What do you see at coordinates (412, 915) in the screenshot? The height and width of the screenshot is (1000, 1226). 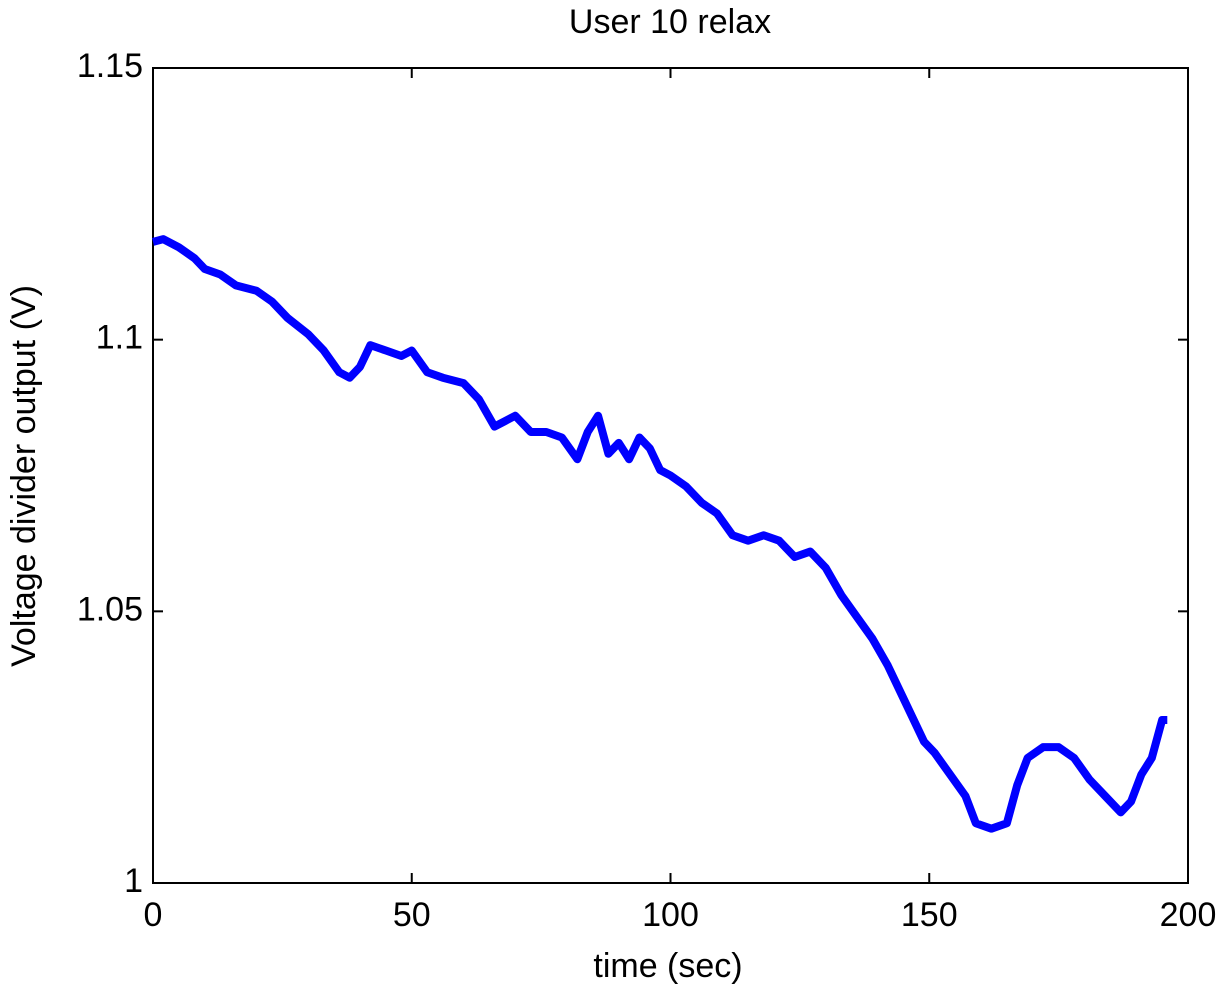 I see `x-tick-label: 50` at bounding box center [412, 915].